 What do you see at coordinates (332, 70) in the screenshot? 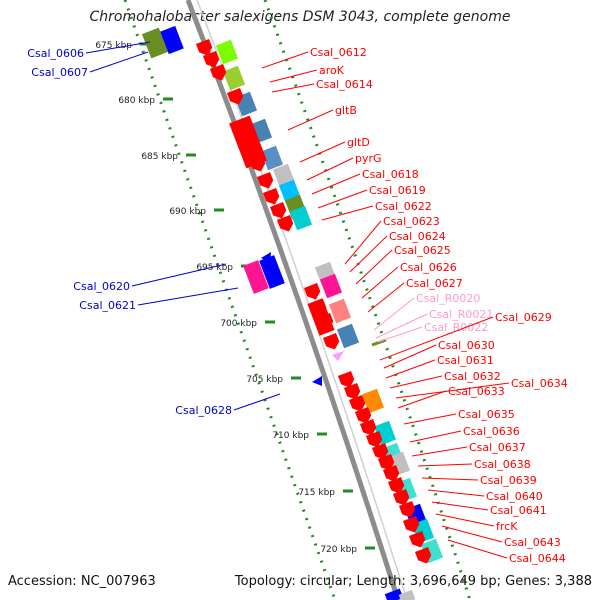
I see `gene-label-right: aroK` at bounding box center [332, 70].